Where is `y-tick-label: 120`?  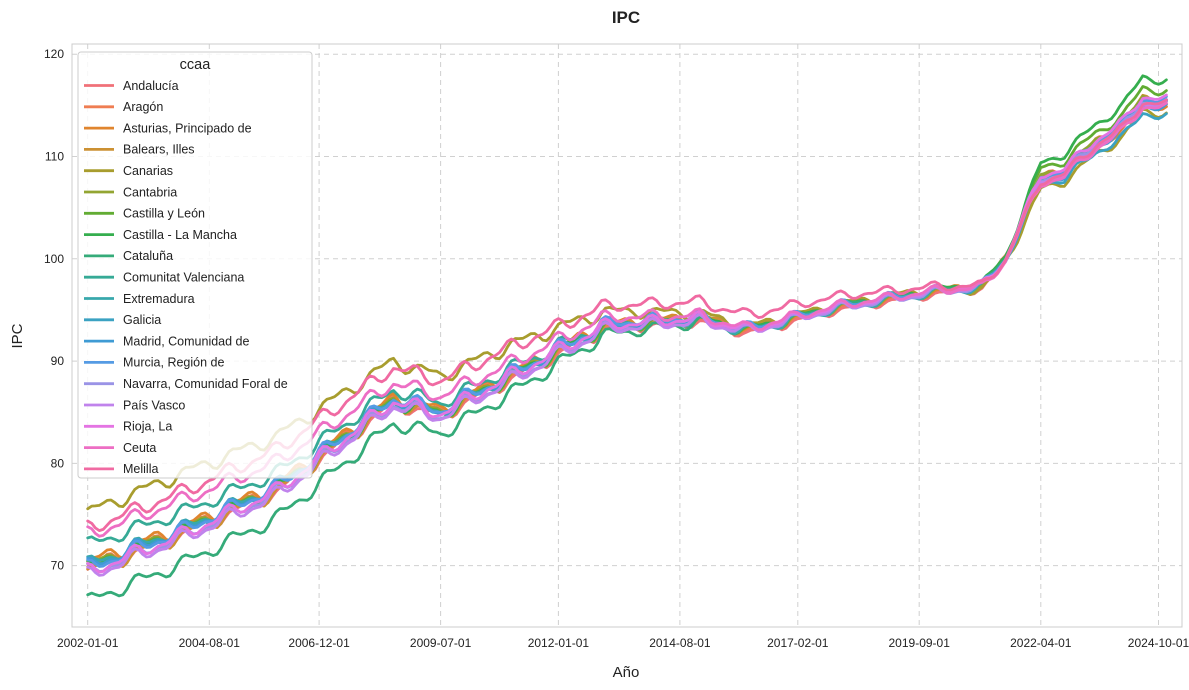 y-tick-label: 120 is located at coordinates (54, 54).